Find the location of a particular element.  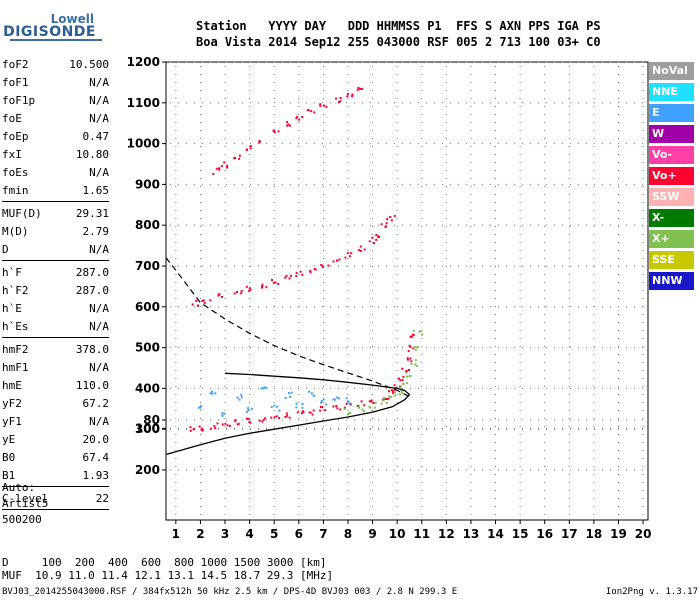

param-label: foE is located at coordinates (12, 118).